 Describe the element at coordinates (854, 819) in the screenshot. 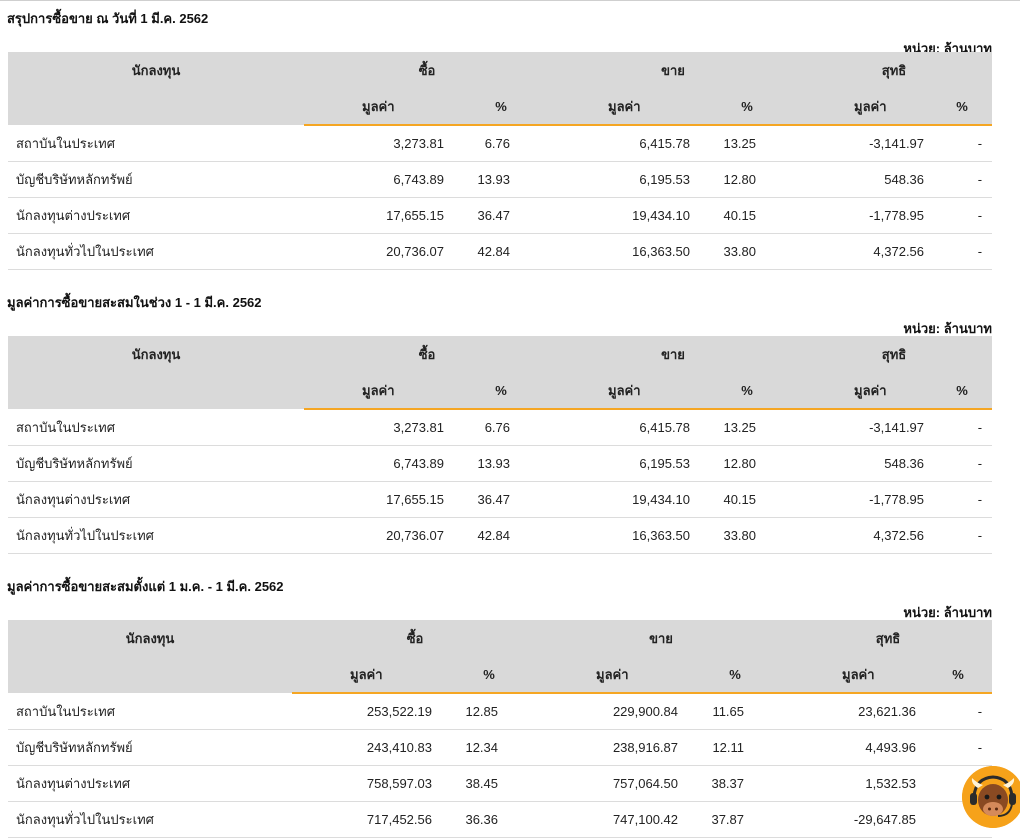

I see `row-net-value: -29,647.85` at that location.